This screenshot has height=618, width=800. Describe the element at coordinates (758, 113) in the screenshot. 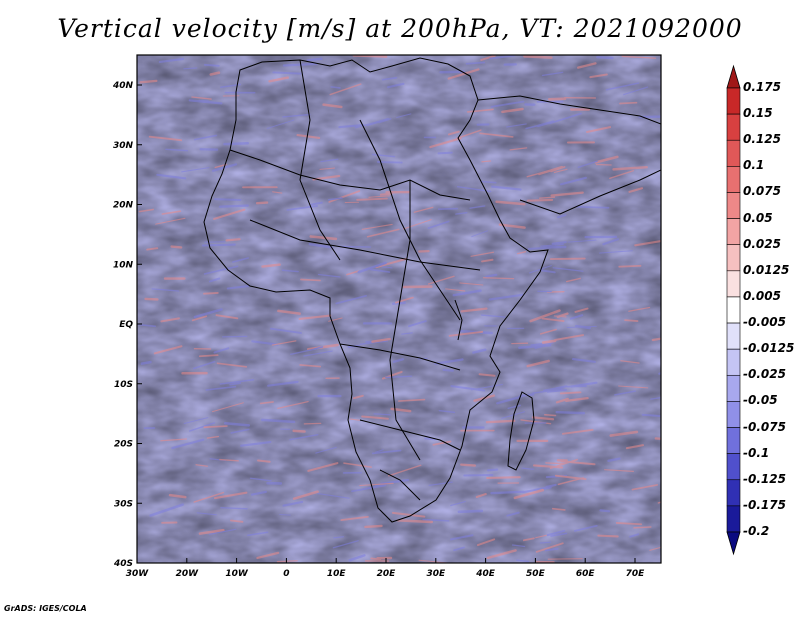

I see `colorbar-level-label: 0.15` at that location.